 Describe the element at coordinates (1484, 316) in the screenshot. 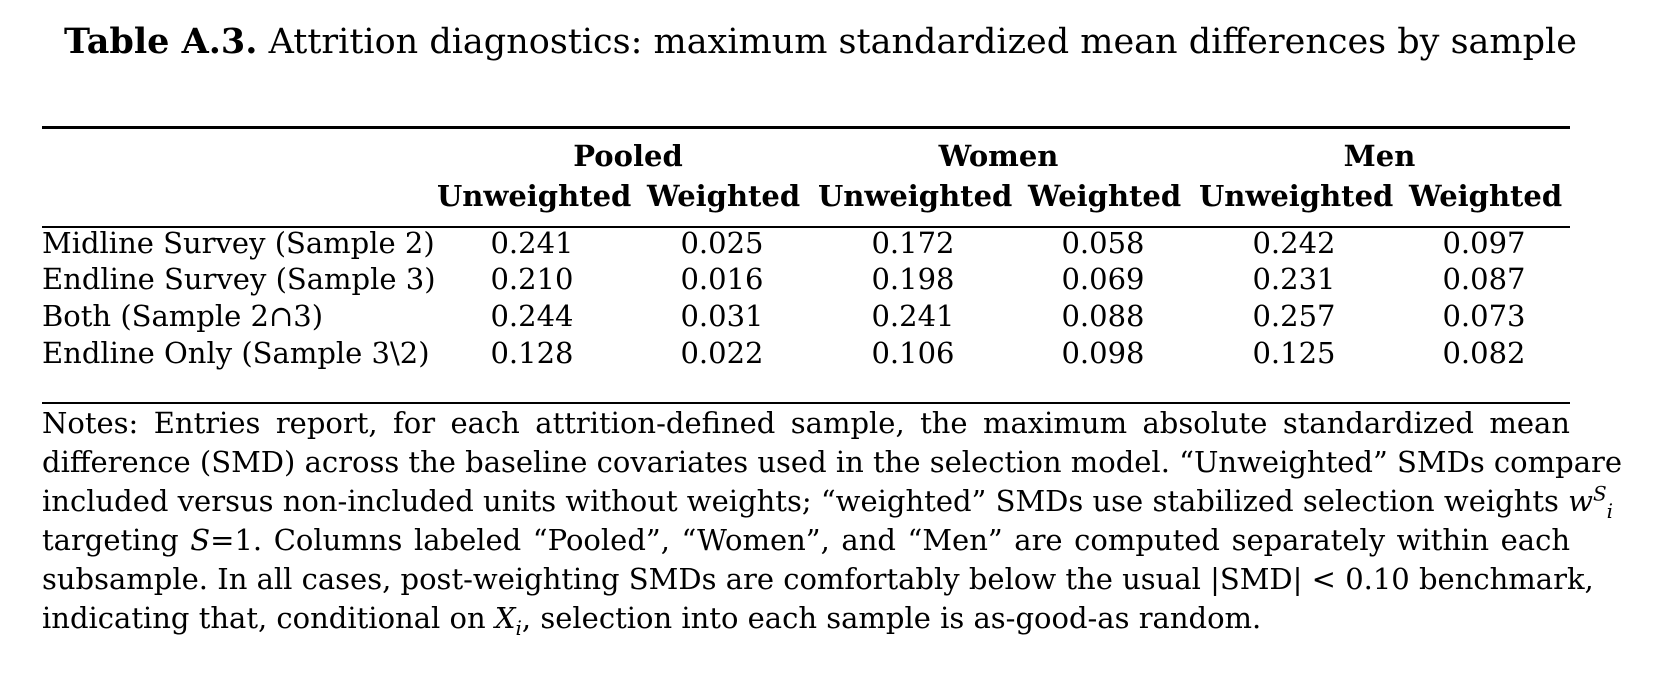

I see `table-cell: 0.073` at that location.